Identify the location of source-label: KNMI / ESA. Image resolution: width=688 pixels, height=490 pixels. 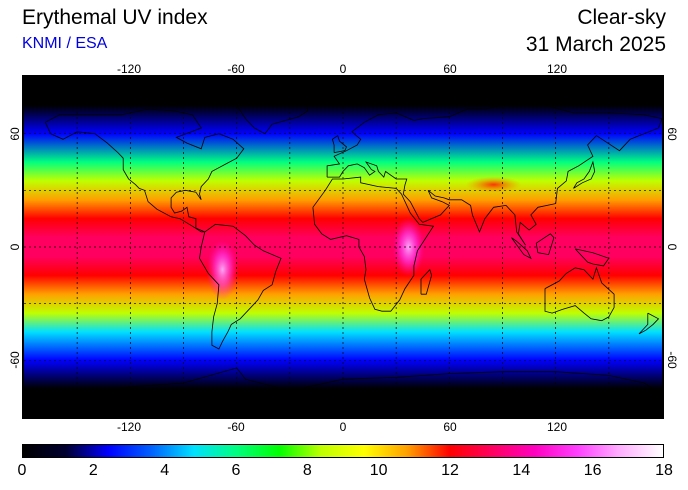
(65, 43).